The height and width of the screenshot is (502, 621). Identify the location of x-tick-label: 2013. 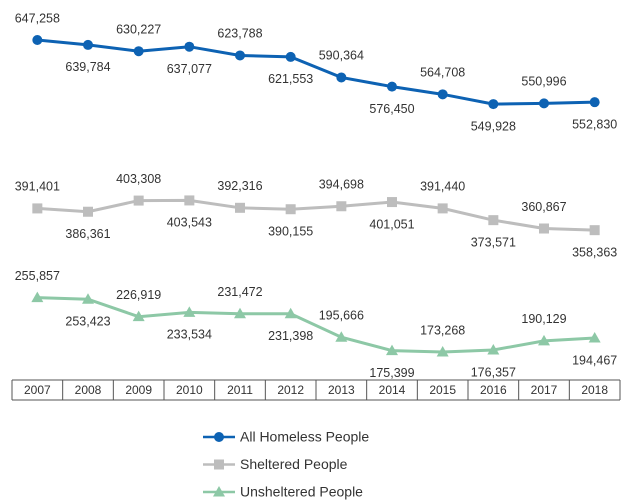
(341, 390).